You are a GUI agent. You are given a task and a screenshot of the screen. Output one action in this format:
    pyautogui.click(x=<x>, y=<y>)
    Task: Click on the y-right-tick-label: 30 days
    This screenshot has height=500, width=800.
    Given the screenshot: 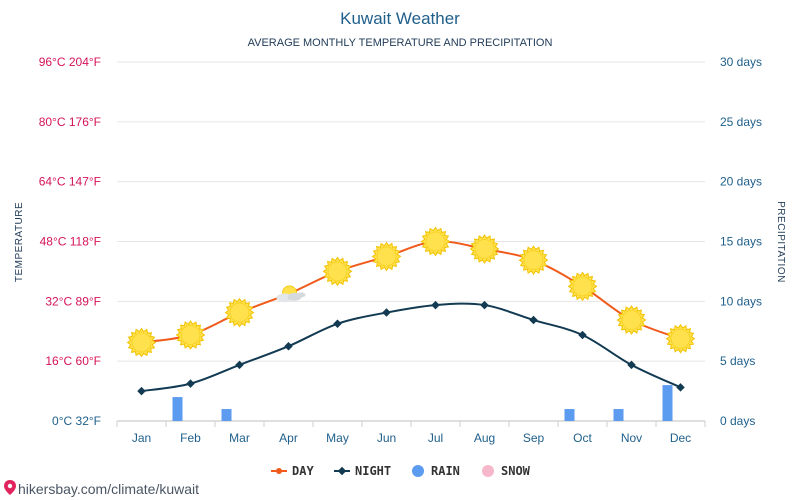 What is the action you would take?
    pyautogui.click(x=741, y=62)
    